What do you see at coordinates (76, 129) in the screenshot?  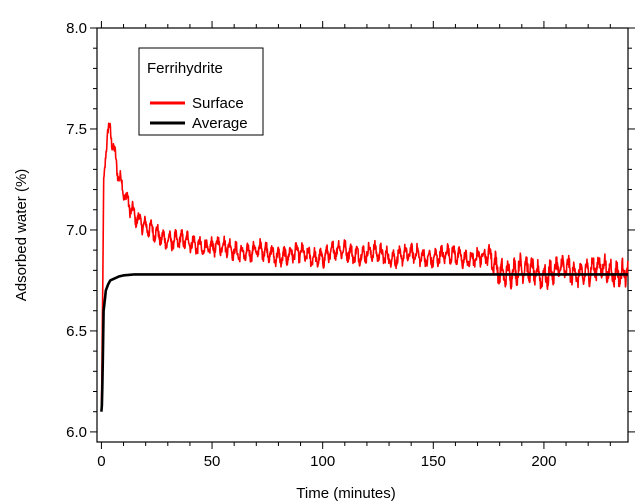 I see `y-tick-label: 7.5` at bounding box center [76, 129].